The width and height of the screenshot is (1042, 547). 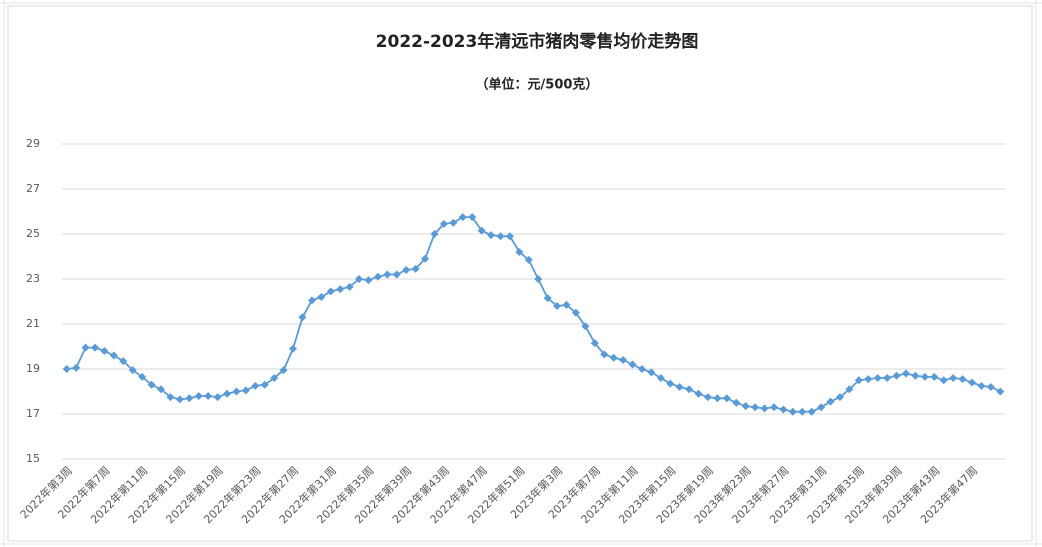 What do you see at coordinates (537, 85) in the screenshot?
I see `chart-subtitle: （单位：元/500克）` at bounding box center [537, 85].